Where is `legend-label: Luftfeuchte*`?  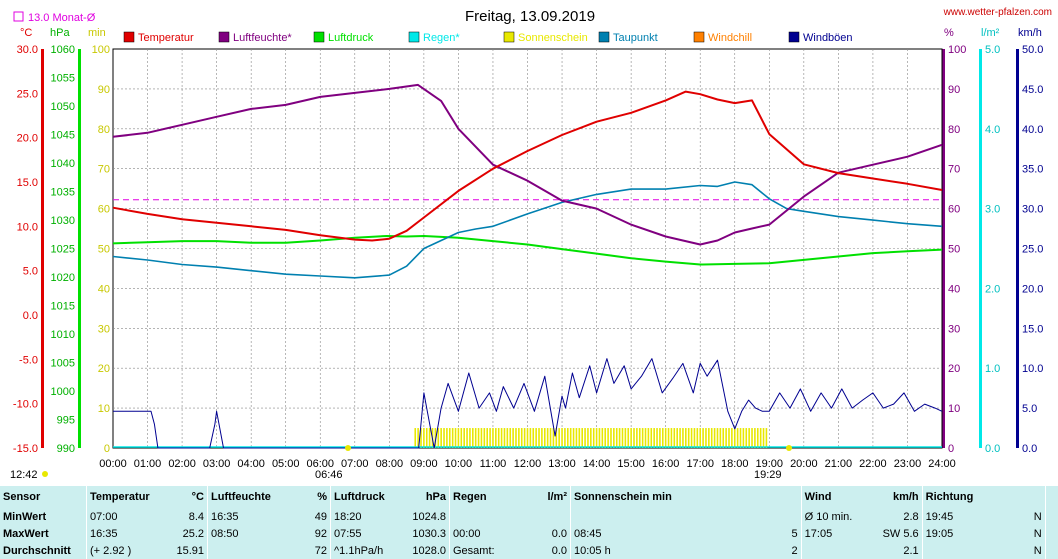
legend-label: Luftfeuchte* is located at coordinates (262, 38).